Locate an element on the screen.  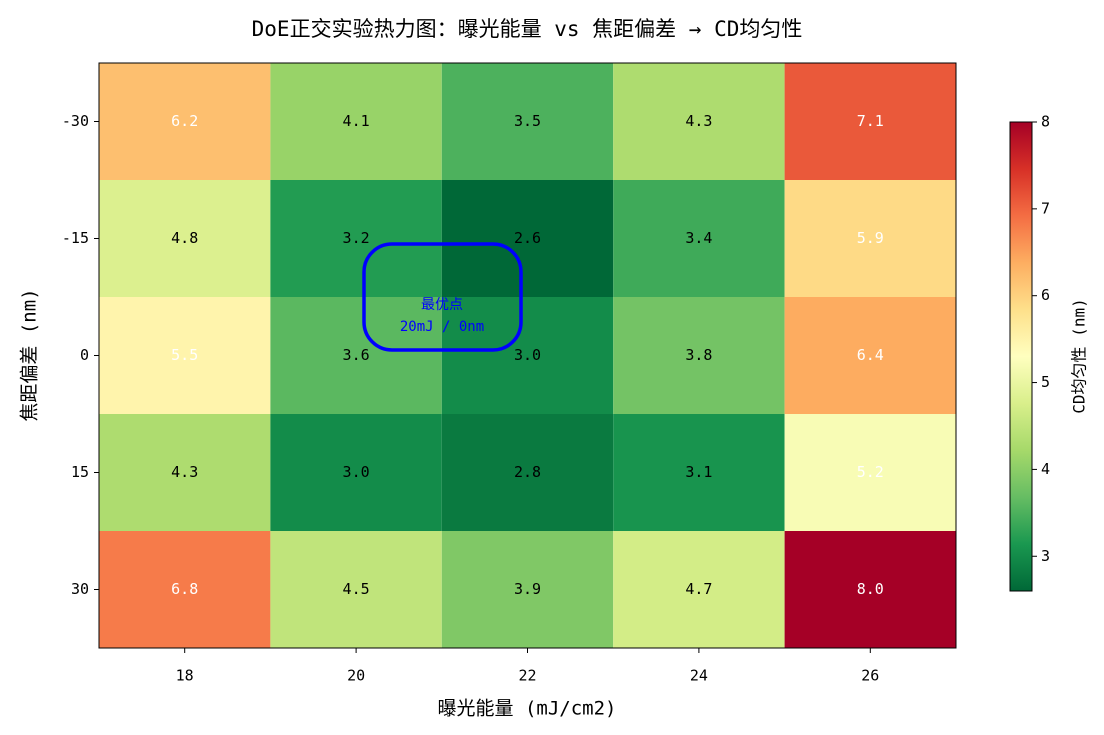
x-axis-label: 曝光能量 (mJ/cm2) is located at coordinates (527, 709).